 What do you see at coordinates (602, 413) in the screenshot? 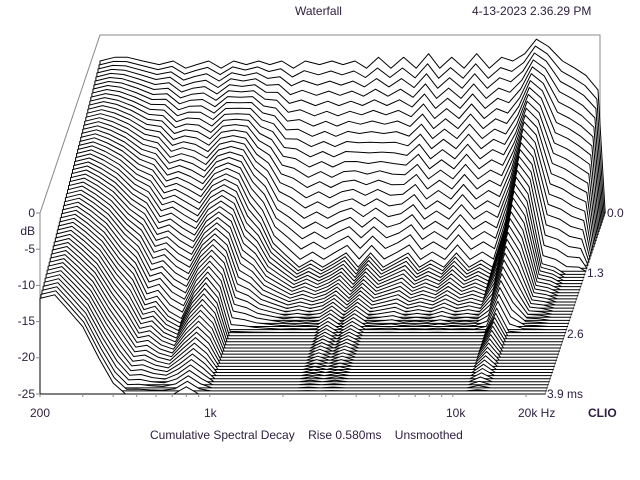
I see `brand-label: CLIO` at bounding box center [602, 413].